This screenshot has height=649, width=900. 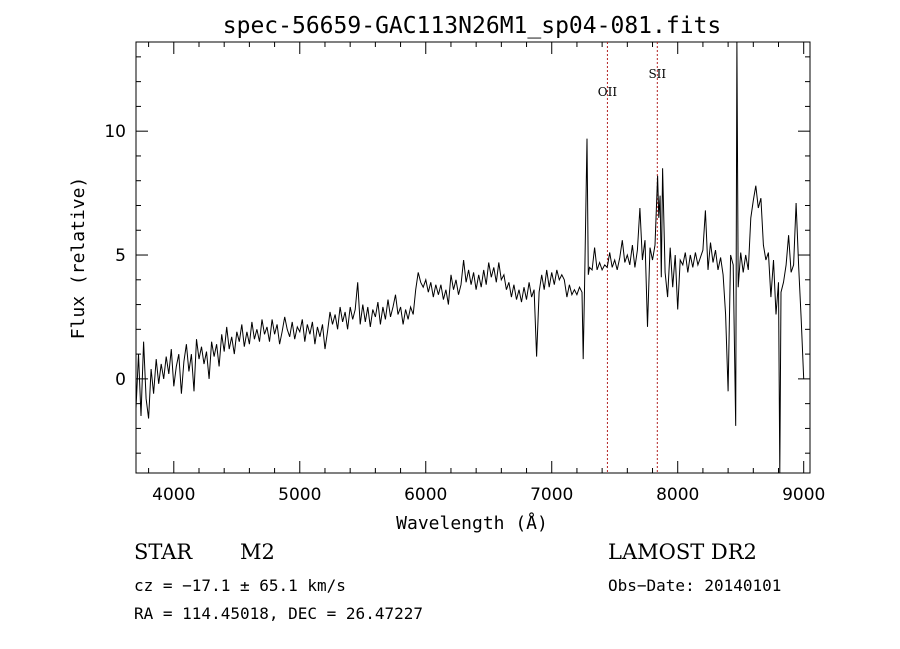 What do you see at coordinates (163, 552) in the screenshot?
I see `object-class: STAR` at bounding box center [163, 552].